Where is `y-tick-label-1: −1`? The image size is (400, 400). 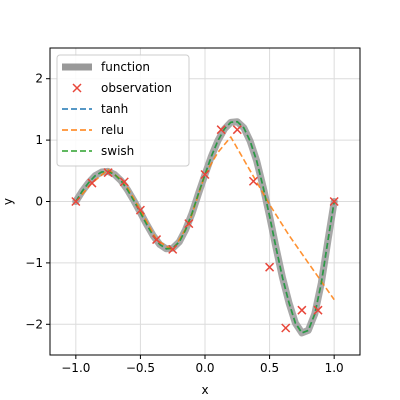 y-tick-label-1: −1 is located at coordinates (34, 263).